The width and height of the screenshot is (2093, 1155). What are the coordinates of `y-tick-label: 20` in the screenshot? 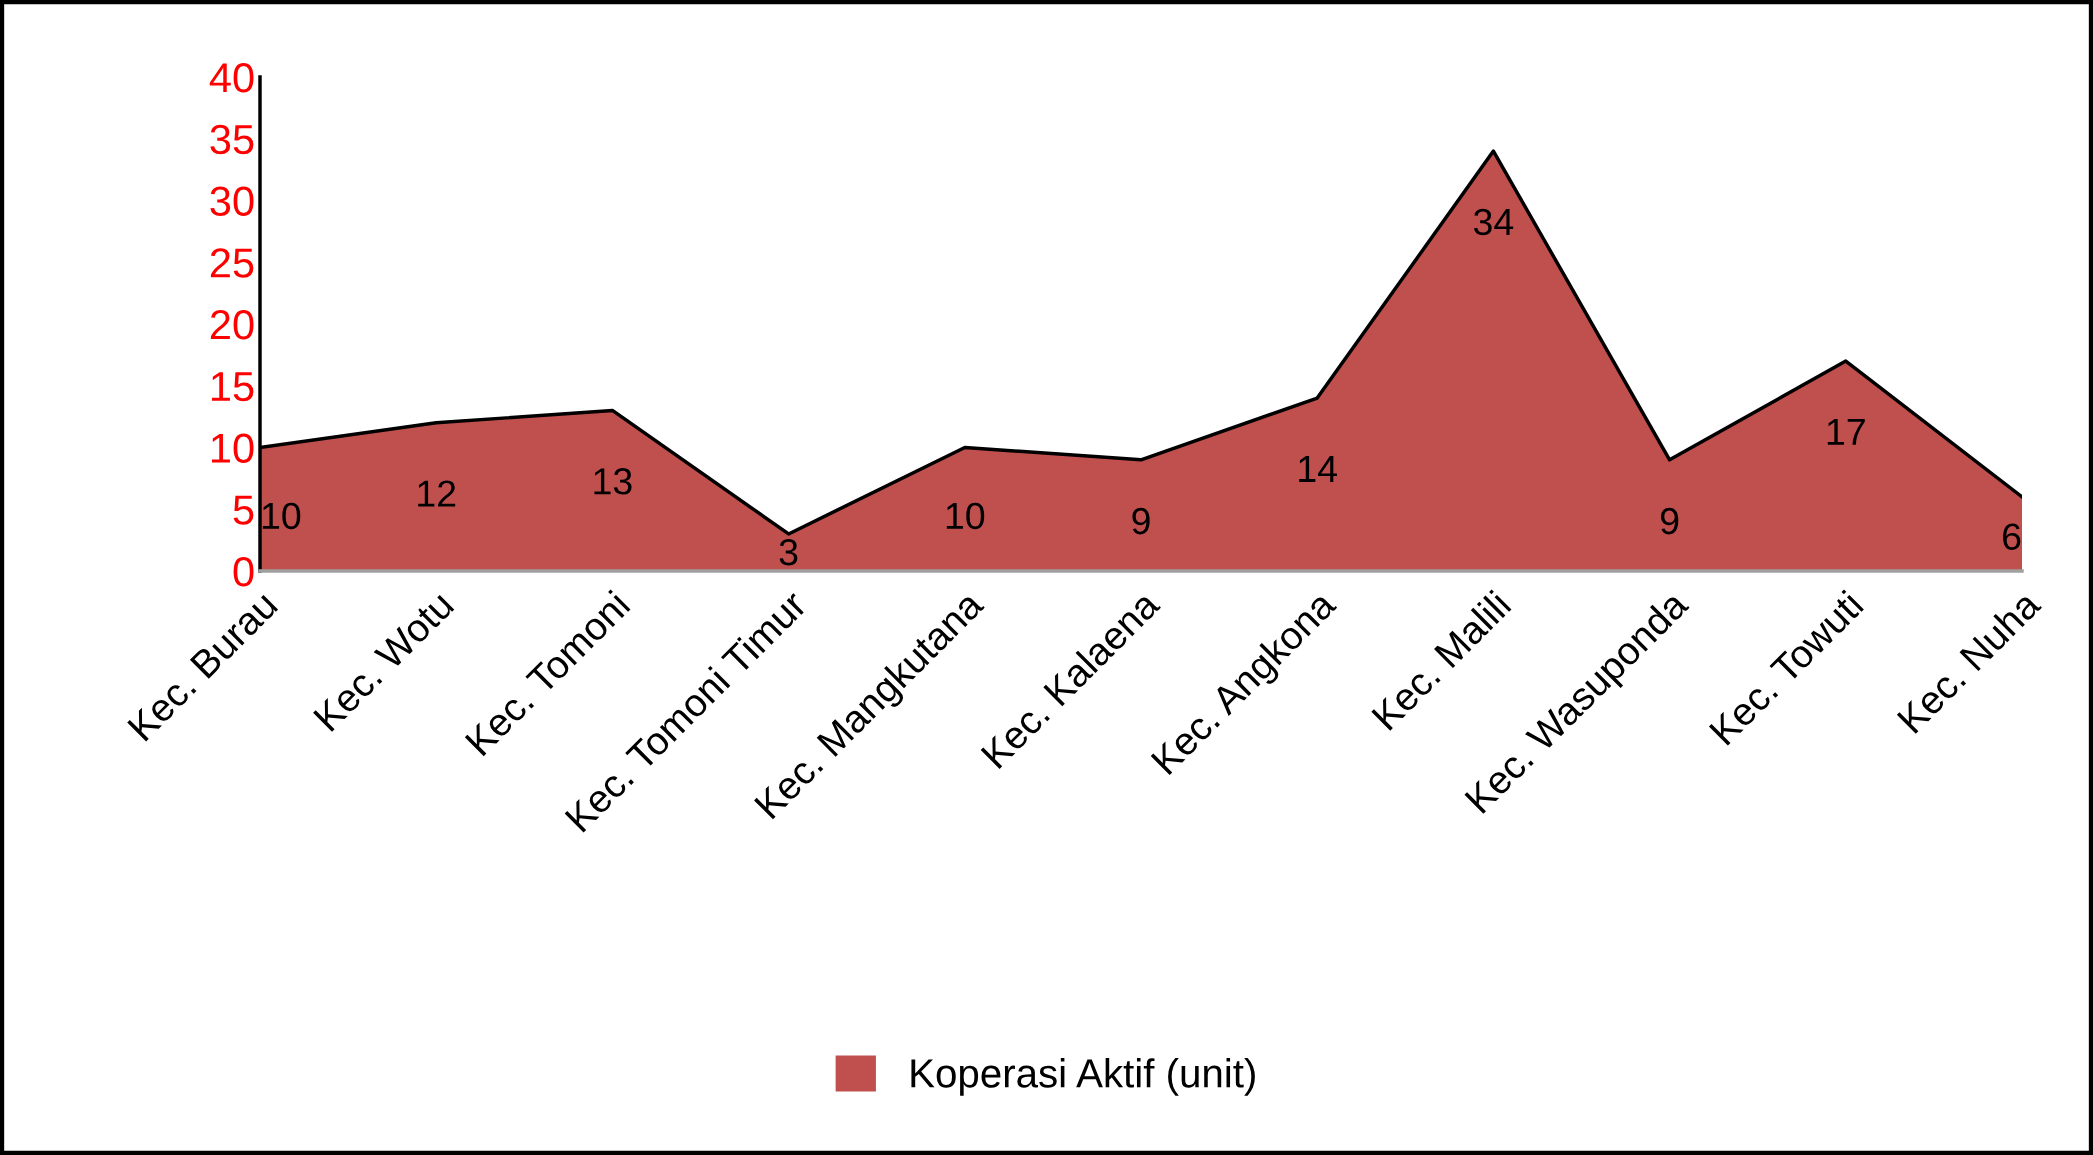 It's located at (232, 325).